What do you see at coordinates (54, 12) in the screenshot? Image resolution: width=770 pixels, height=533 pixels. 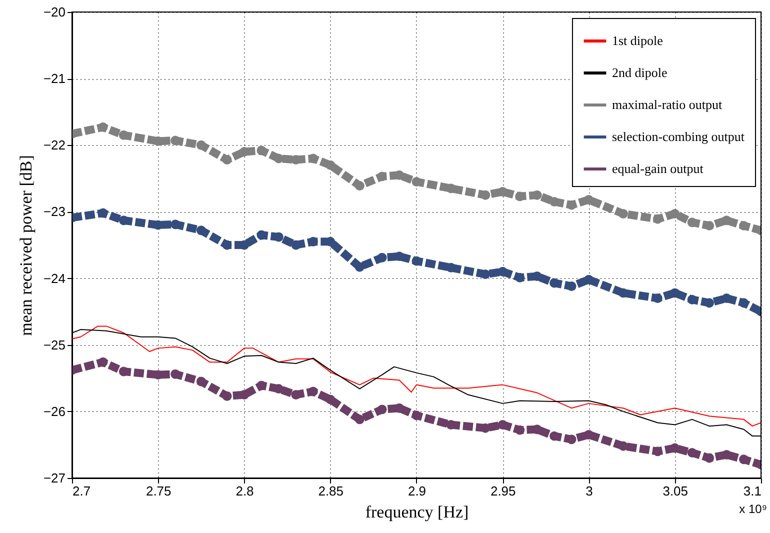 I see `y-tick-label: −20` at bounding box center [54, 12].